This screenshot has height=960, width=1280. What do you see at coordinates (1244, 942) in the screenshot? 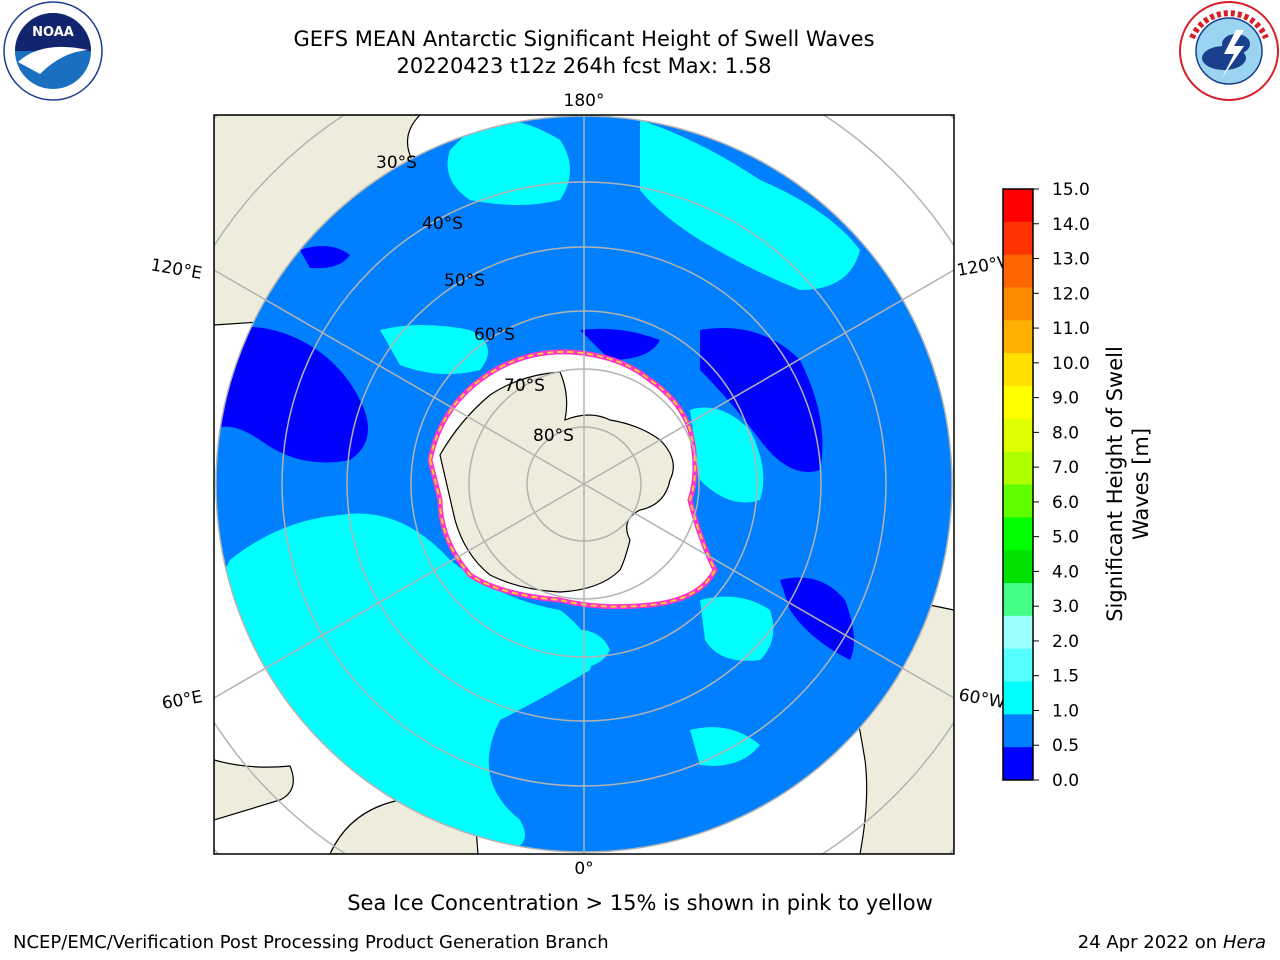
I see `footer-system: Hera` at bounding box center [1244, 942].